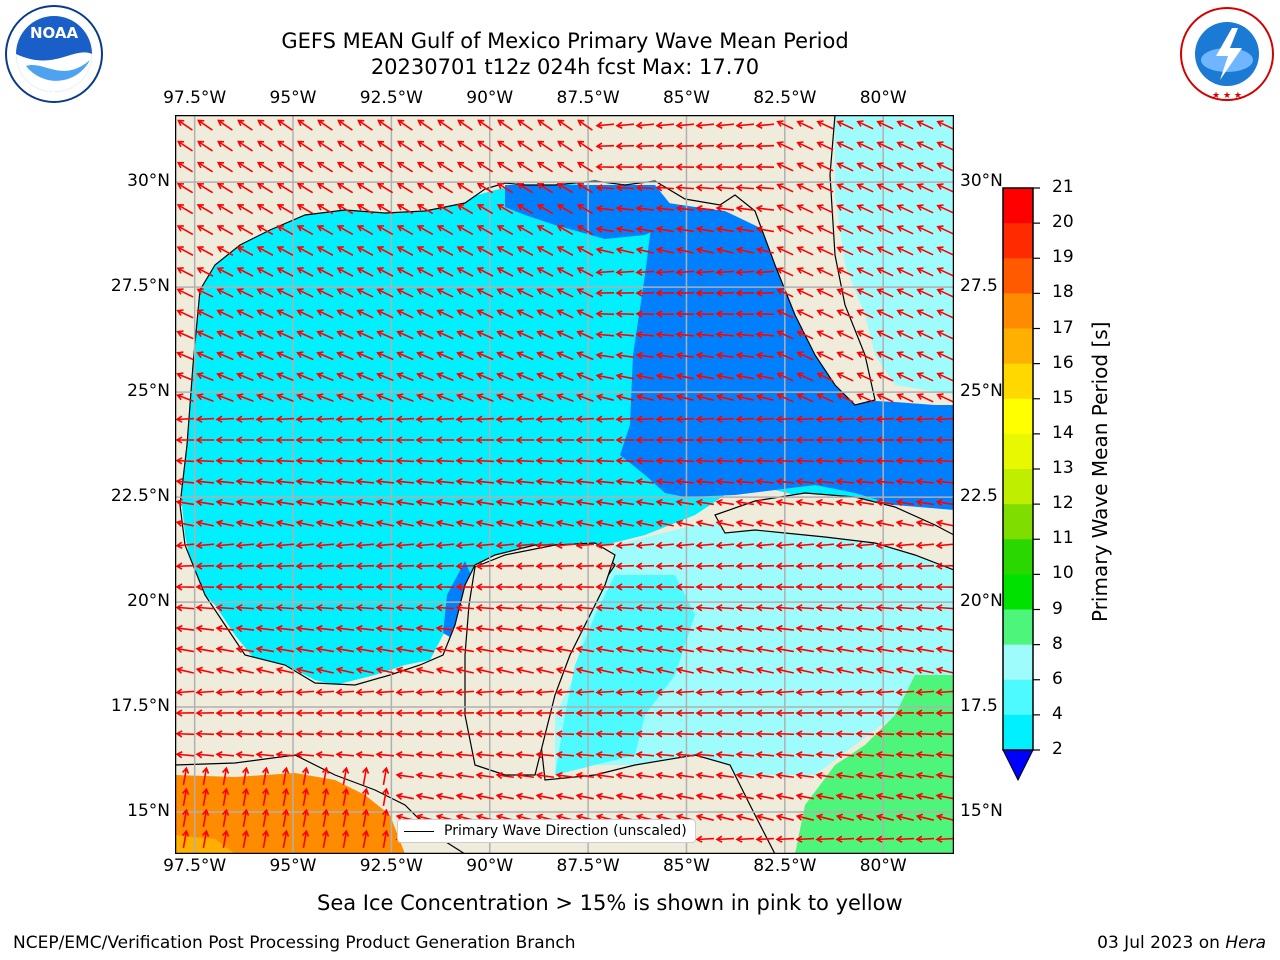  Describe the element at coordinates (625, 675) in the screenshot. I see `caribbean-mid` at that location.